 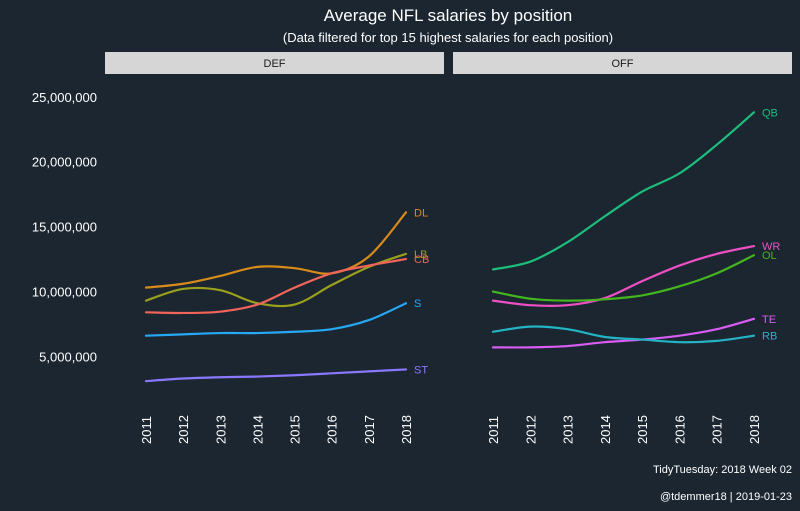 I want to click on series-label-dl: DL, so click(x=421, y=213).